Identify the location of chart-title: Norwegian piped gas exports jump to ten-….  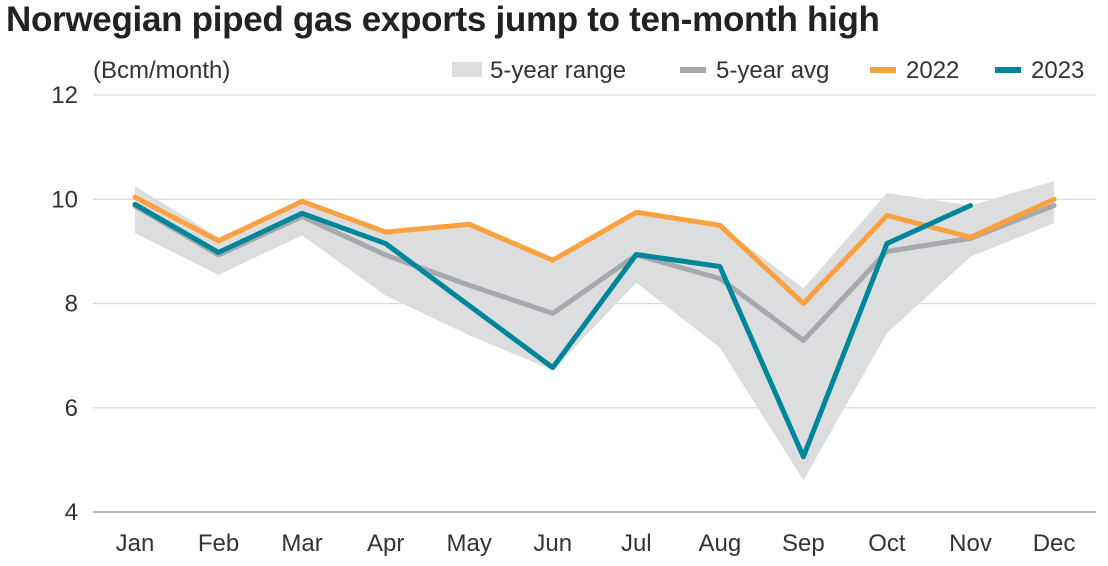
(443, 19).